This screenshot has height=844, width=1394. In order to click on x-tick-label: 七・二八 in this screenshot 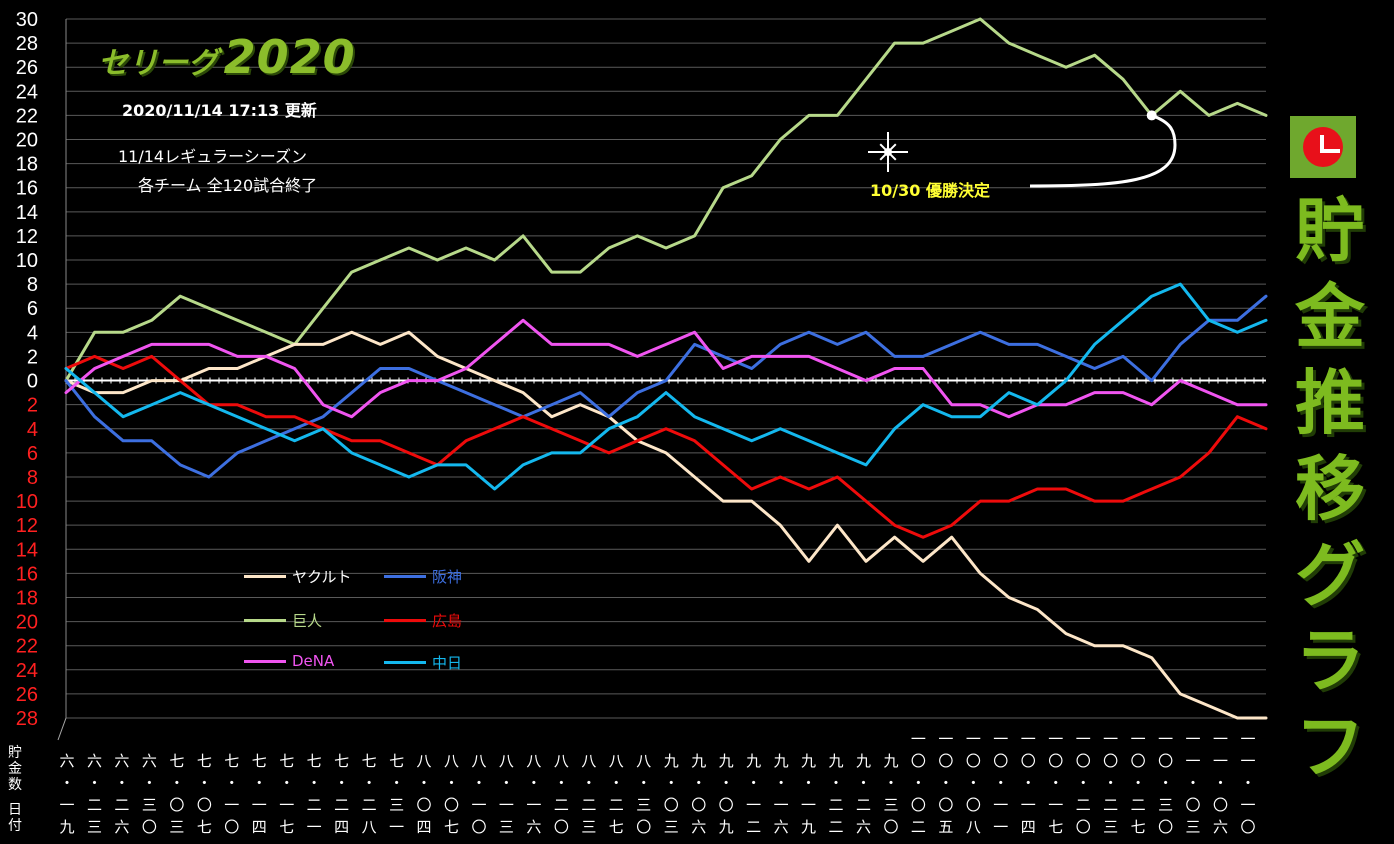, I will do `click(369, 794)`.